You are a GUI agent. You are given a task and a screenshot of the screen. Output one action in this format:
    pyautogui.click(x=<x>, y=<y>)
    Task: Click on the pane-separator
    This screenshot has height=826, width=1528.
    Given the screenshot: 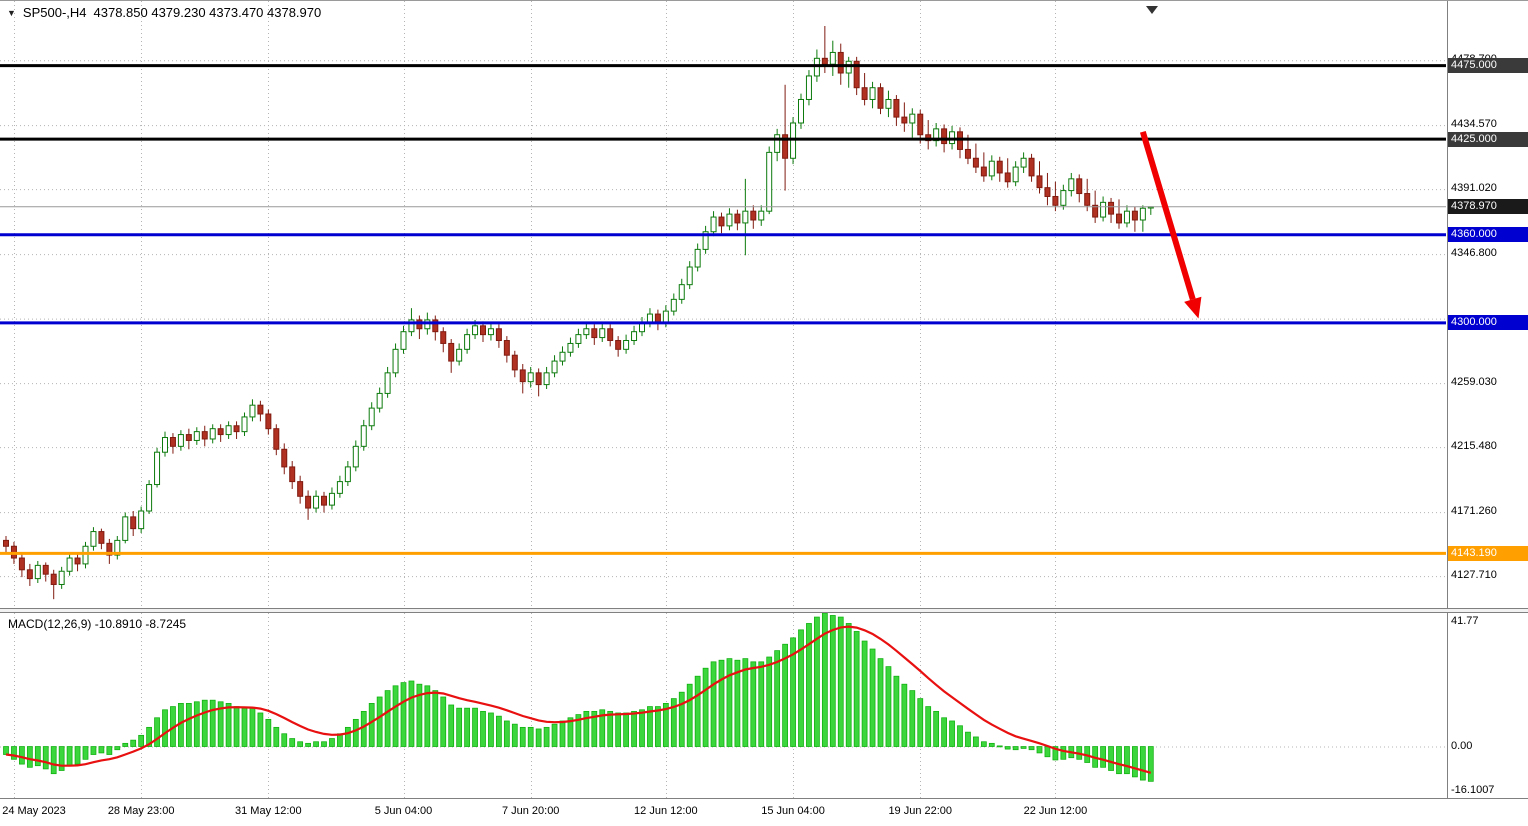 What is the action you would take?
    pyautogui.click(x=764, y=610)
    